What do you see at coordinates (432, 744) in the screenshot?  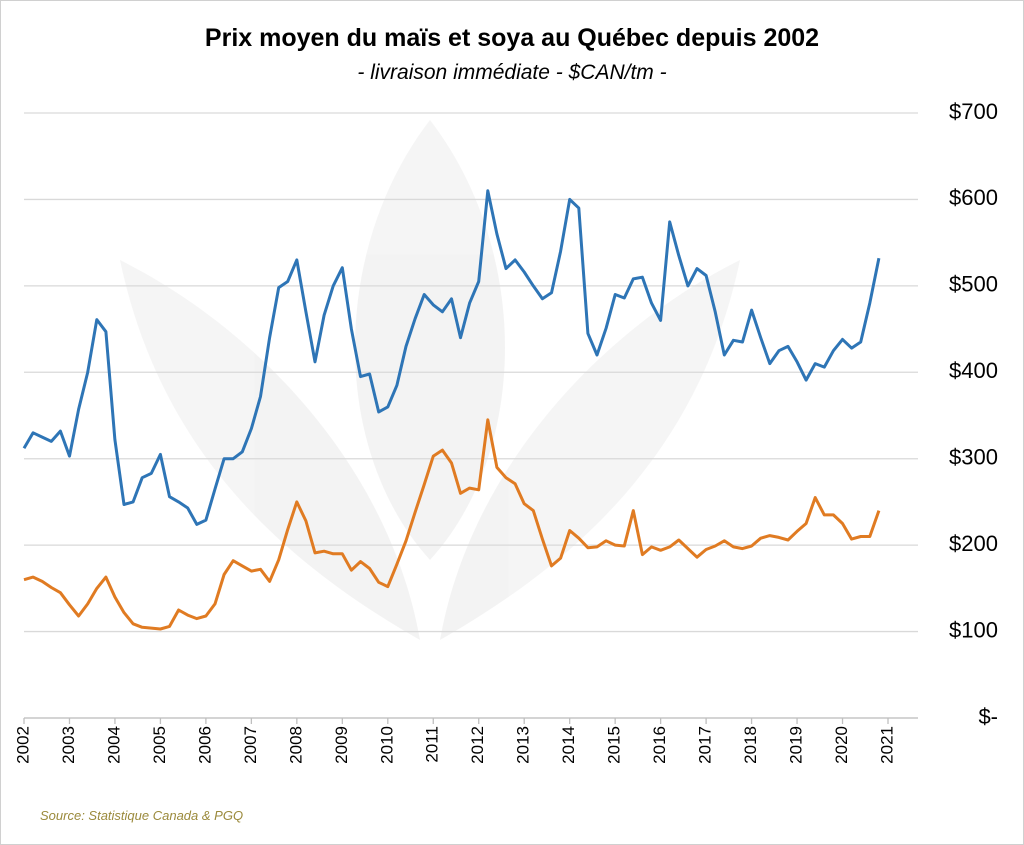 I see `x-tick-label: 2011` at bounding box center [432, 744].